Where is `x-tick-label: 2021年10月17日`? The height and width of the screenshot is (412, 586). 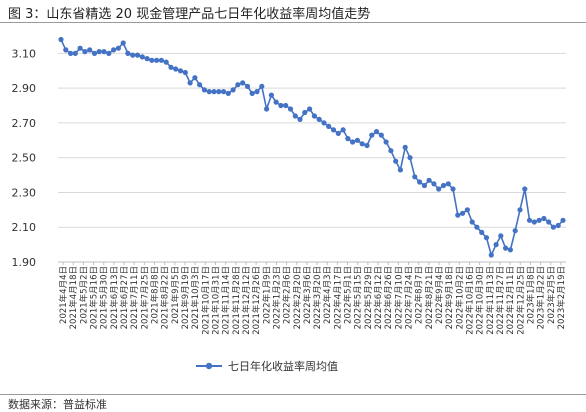
x-tick-label: 2021年10月17日 is located at coordinates (205, 300).